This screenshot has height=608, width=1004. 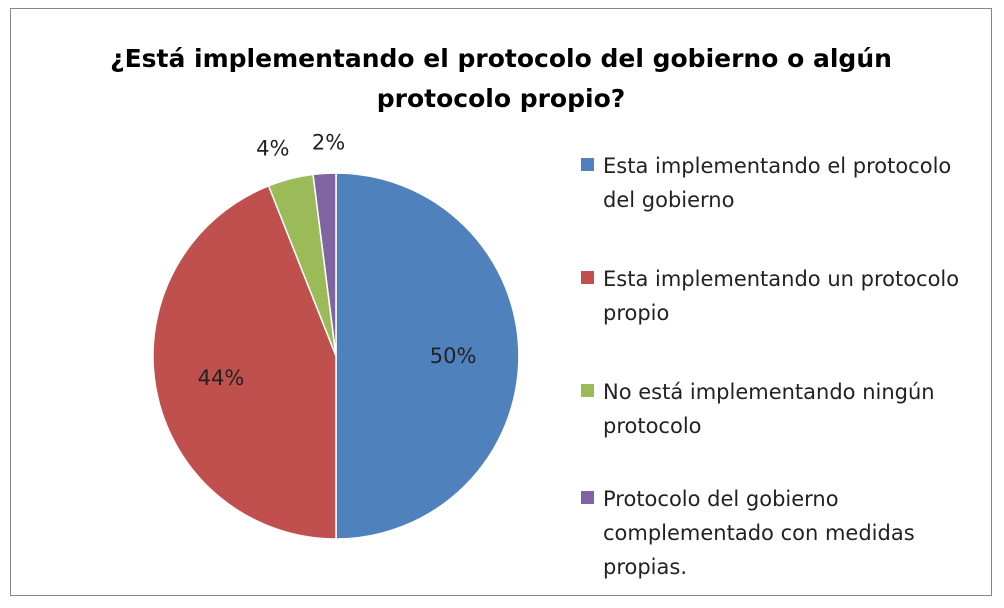 I want to click on pie-data-label: 2%, so click(x=328, y=142).